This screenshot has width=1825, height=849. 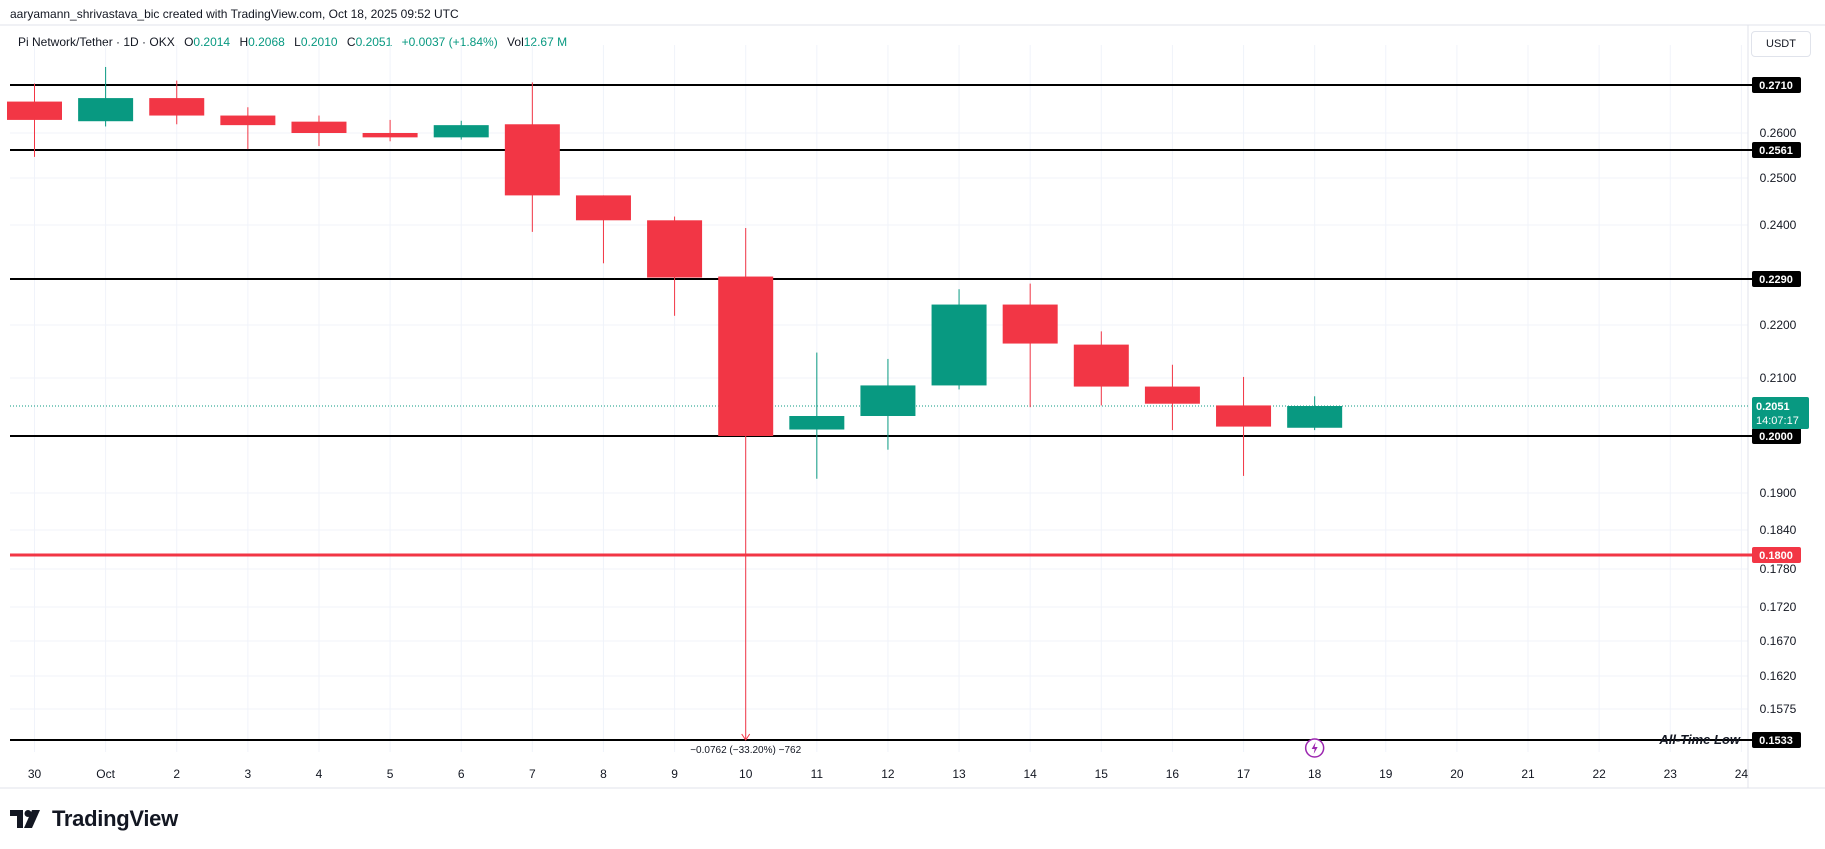 I want to click on price-tick-label: 0.1670, so click(x=1778, y=641).